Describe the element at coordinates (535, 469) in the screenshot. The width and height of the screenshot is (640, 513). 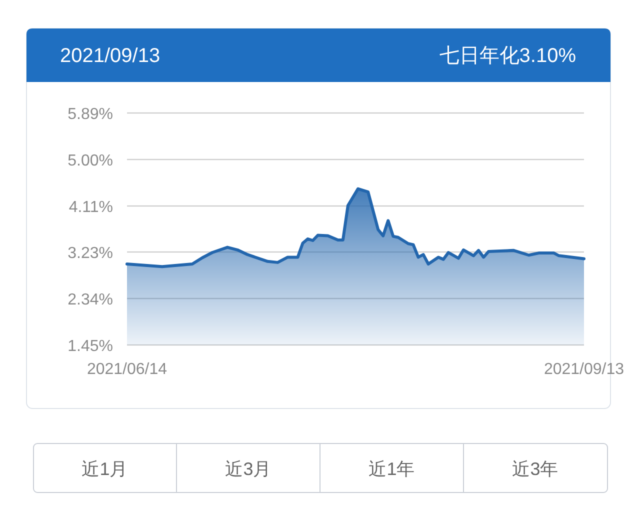
I see `text: 近3年` at that location.